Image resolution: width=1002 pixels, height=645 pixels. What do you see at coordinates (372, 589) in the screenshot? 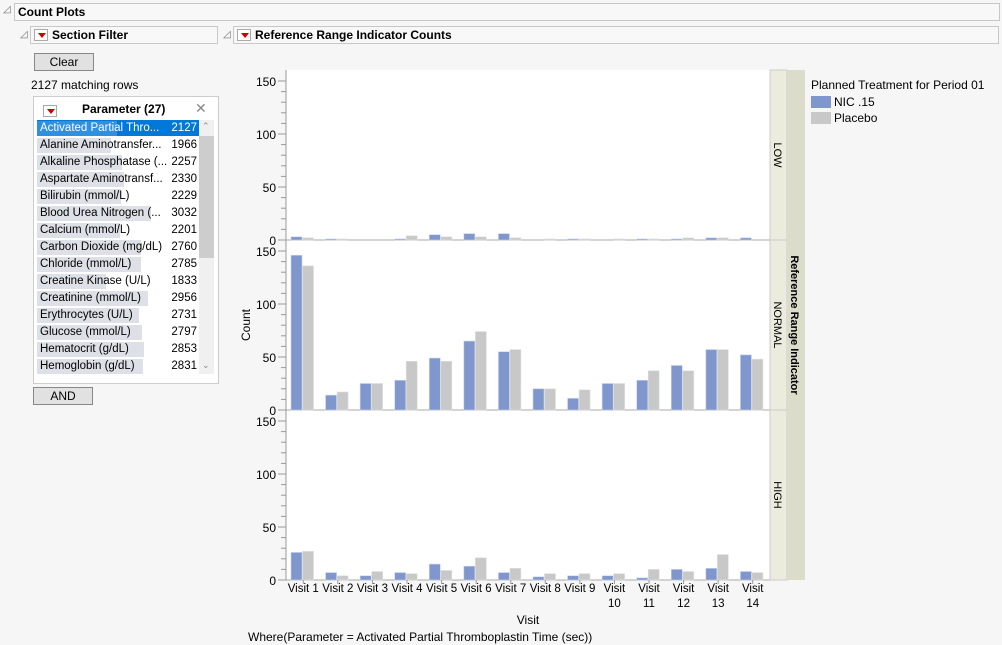
I see `x-tick-label: Visit 3` at bounding box center [372, 589].